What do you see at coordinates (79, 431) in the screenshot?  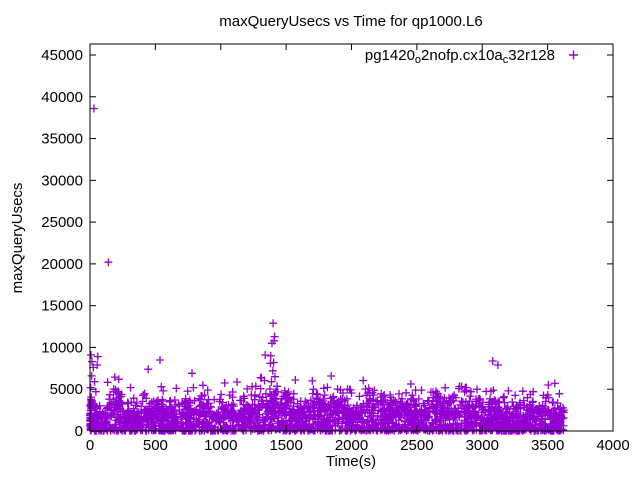 I see `y-tick-label: 0` at bounding box center [79, 431].